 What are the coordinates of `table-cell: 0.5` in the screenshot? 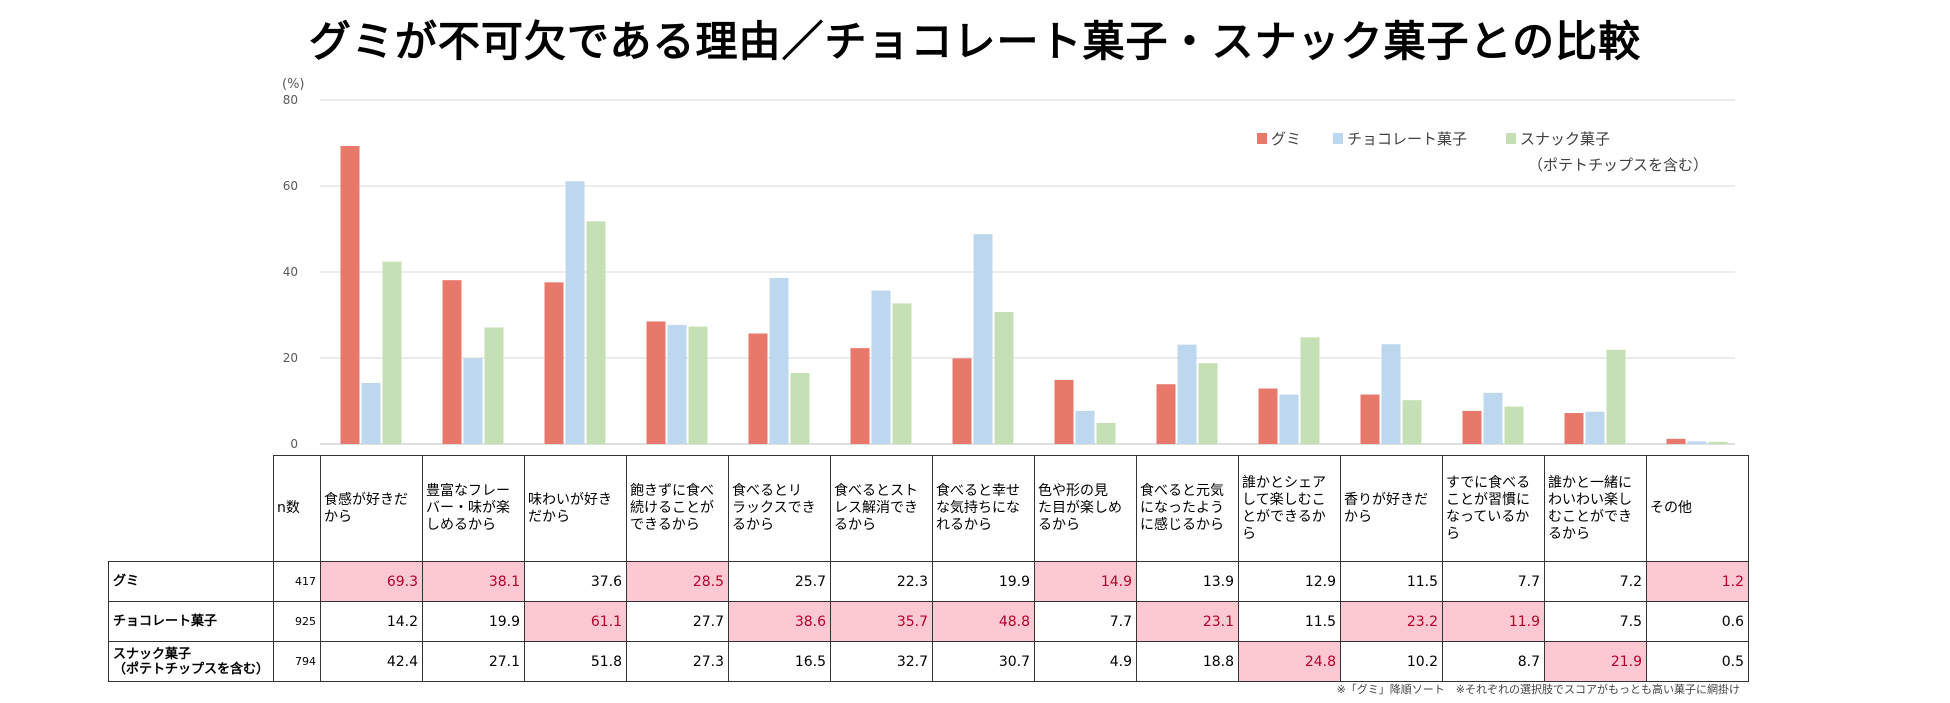 It's located at (1697, 661).